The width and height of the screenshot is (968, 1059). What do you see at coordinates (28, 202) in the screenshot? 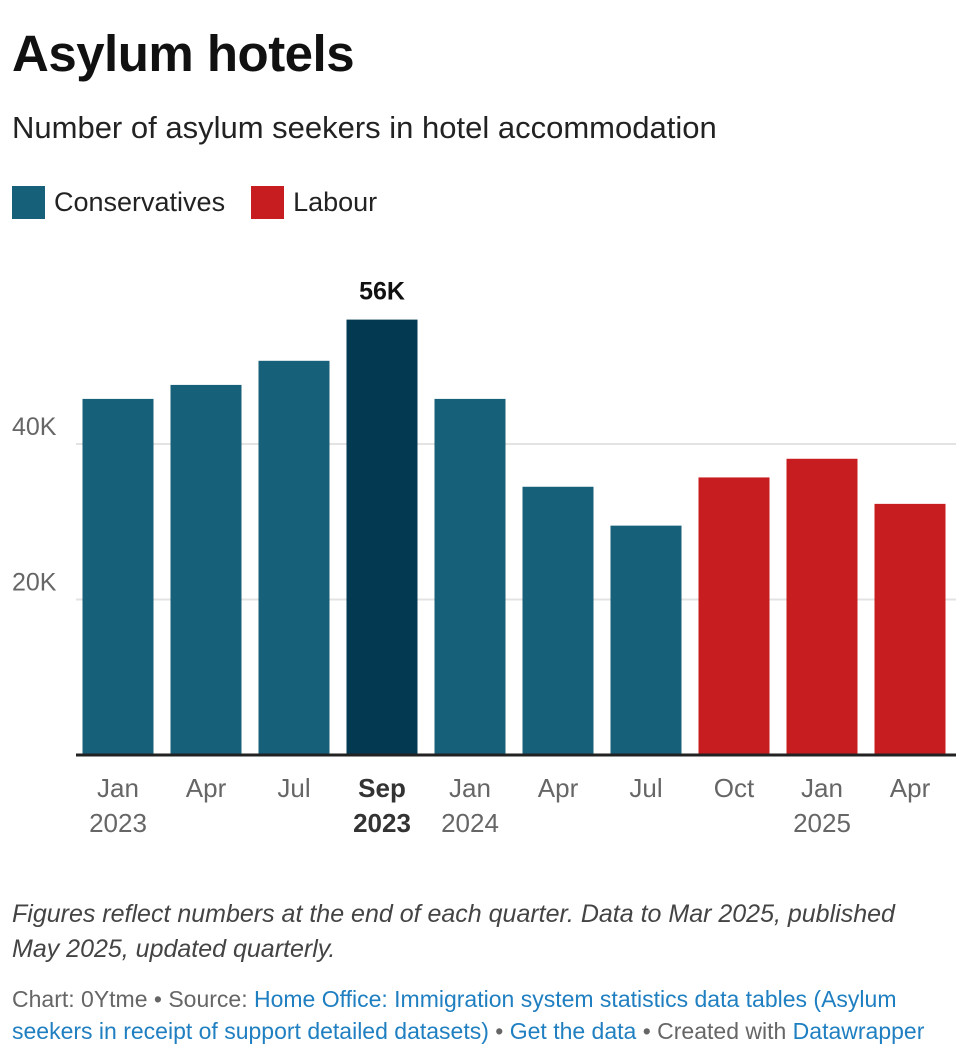
I see `legend-swatch-conservatives` at bounding box center [28, 202].